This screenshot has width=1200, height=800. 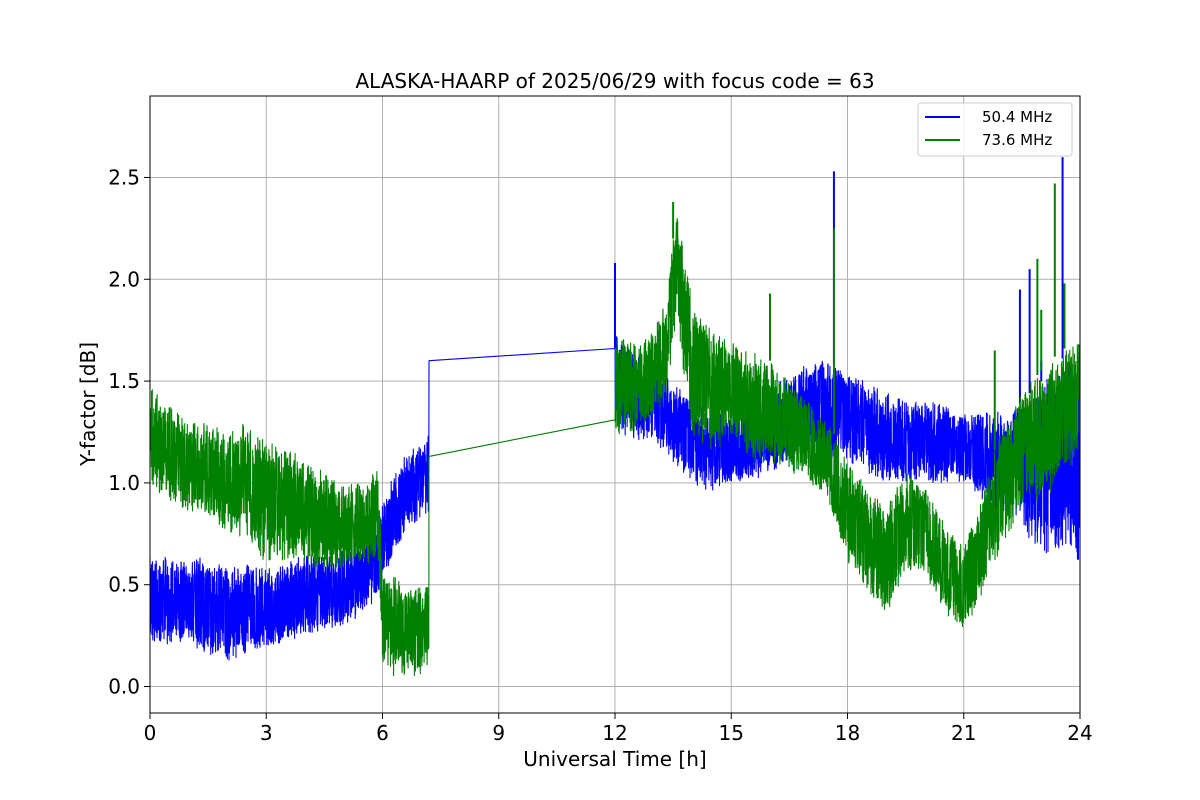 I want to click on y-tick-label: 2.5, so click(x=124, y=177).